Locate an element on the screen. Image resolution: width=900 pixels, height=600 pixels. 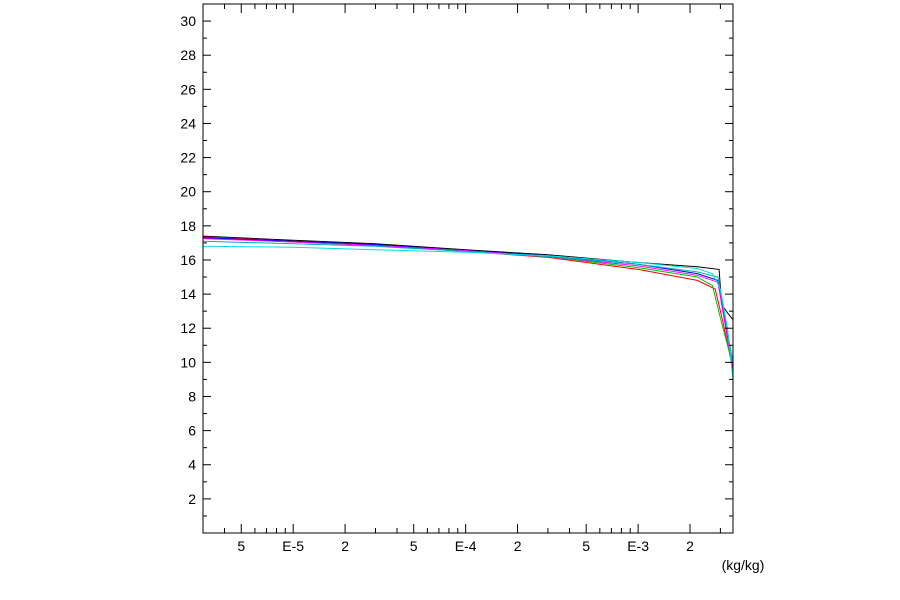
y-tick-label: 30 is located at coordinates (188, 21).